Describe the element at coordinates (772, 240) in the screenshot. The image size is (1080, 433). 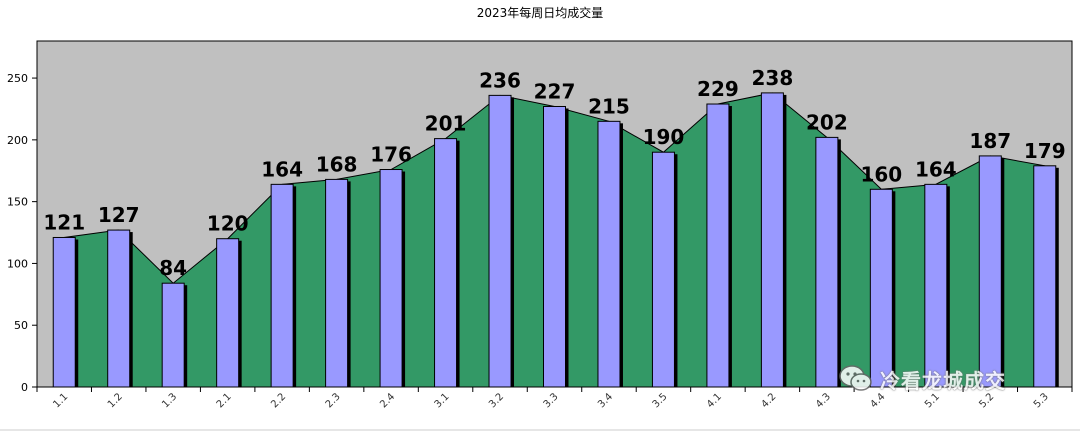
I see `bar-4.2` at that location.